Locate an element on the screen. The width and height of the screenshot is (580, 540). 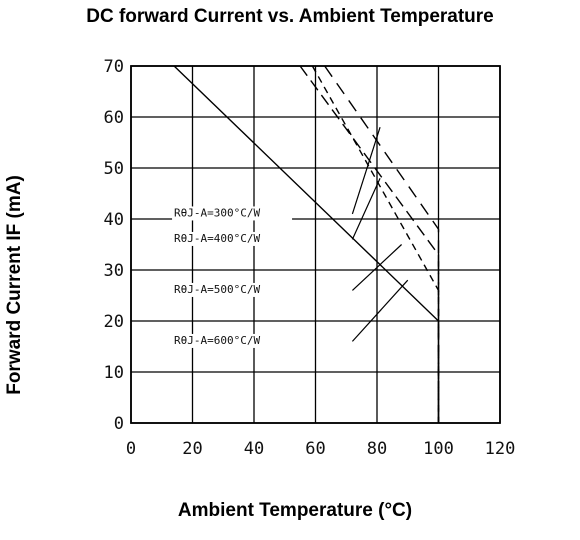
x-axis-label: Ambient Temperature (°C) is located at coordinates (295, 510).